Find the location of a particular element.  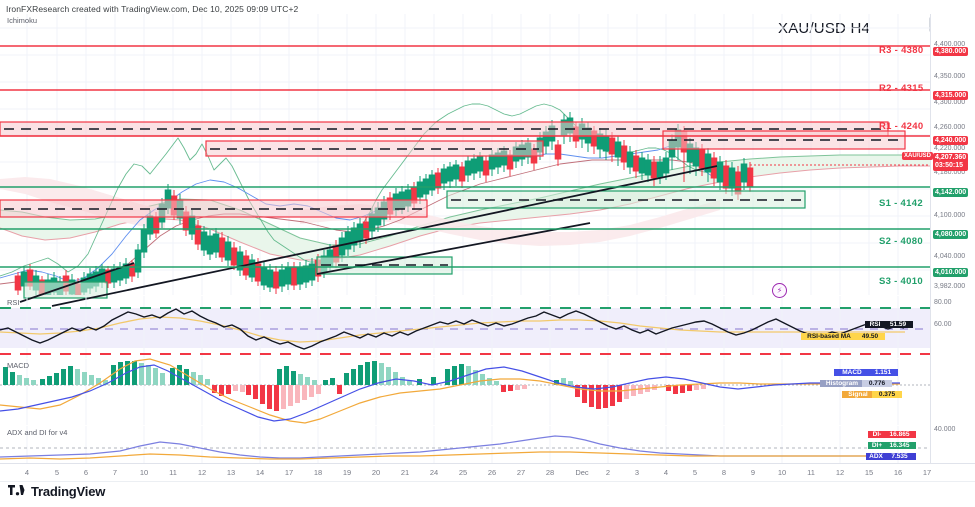

rsi-line is located at coordinates (452, 329).